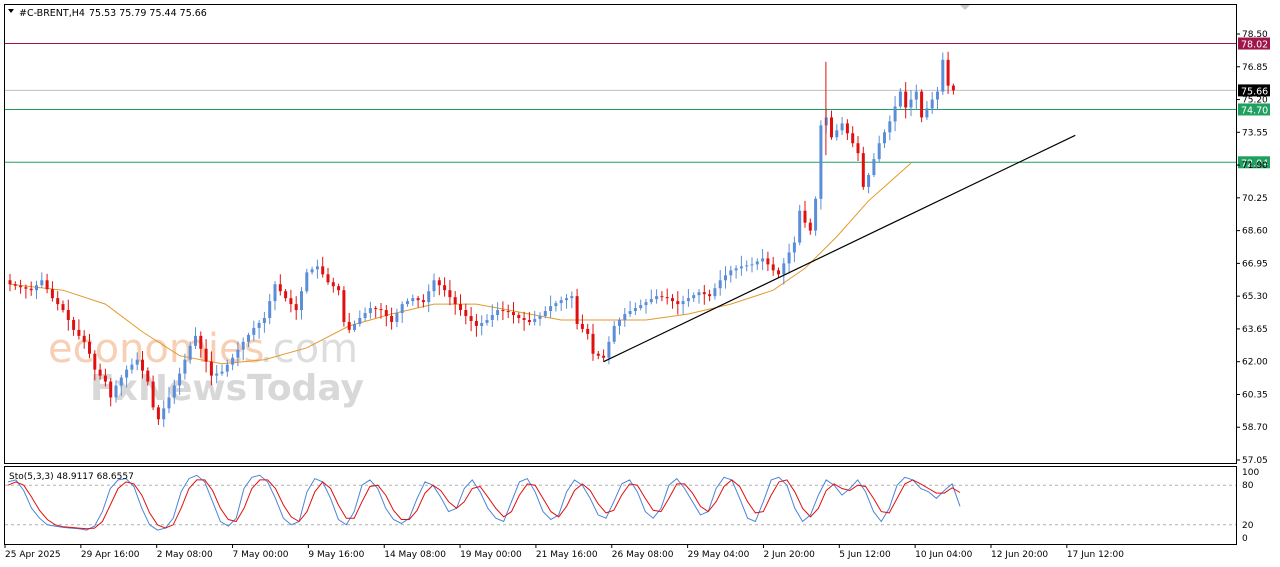 This screenshot has height=567, width=1280. What do you see at coordinates (148, 13) in the screenshot?
I see `ohlc-label: 75.53 75.79 75.44 75.66` at bounding box center [148, 13].